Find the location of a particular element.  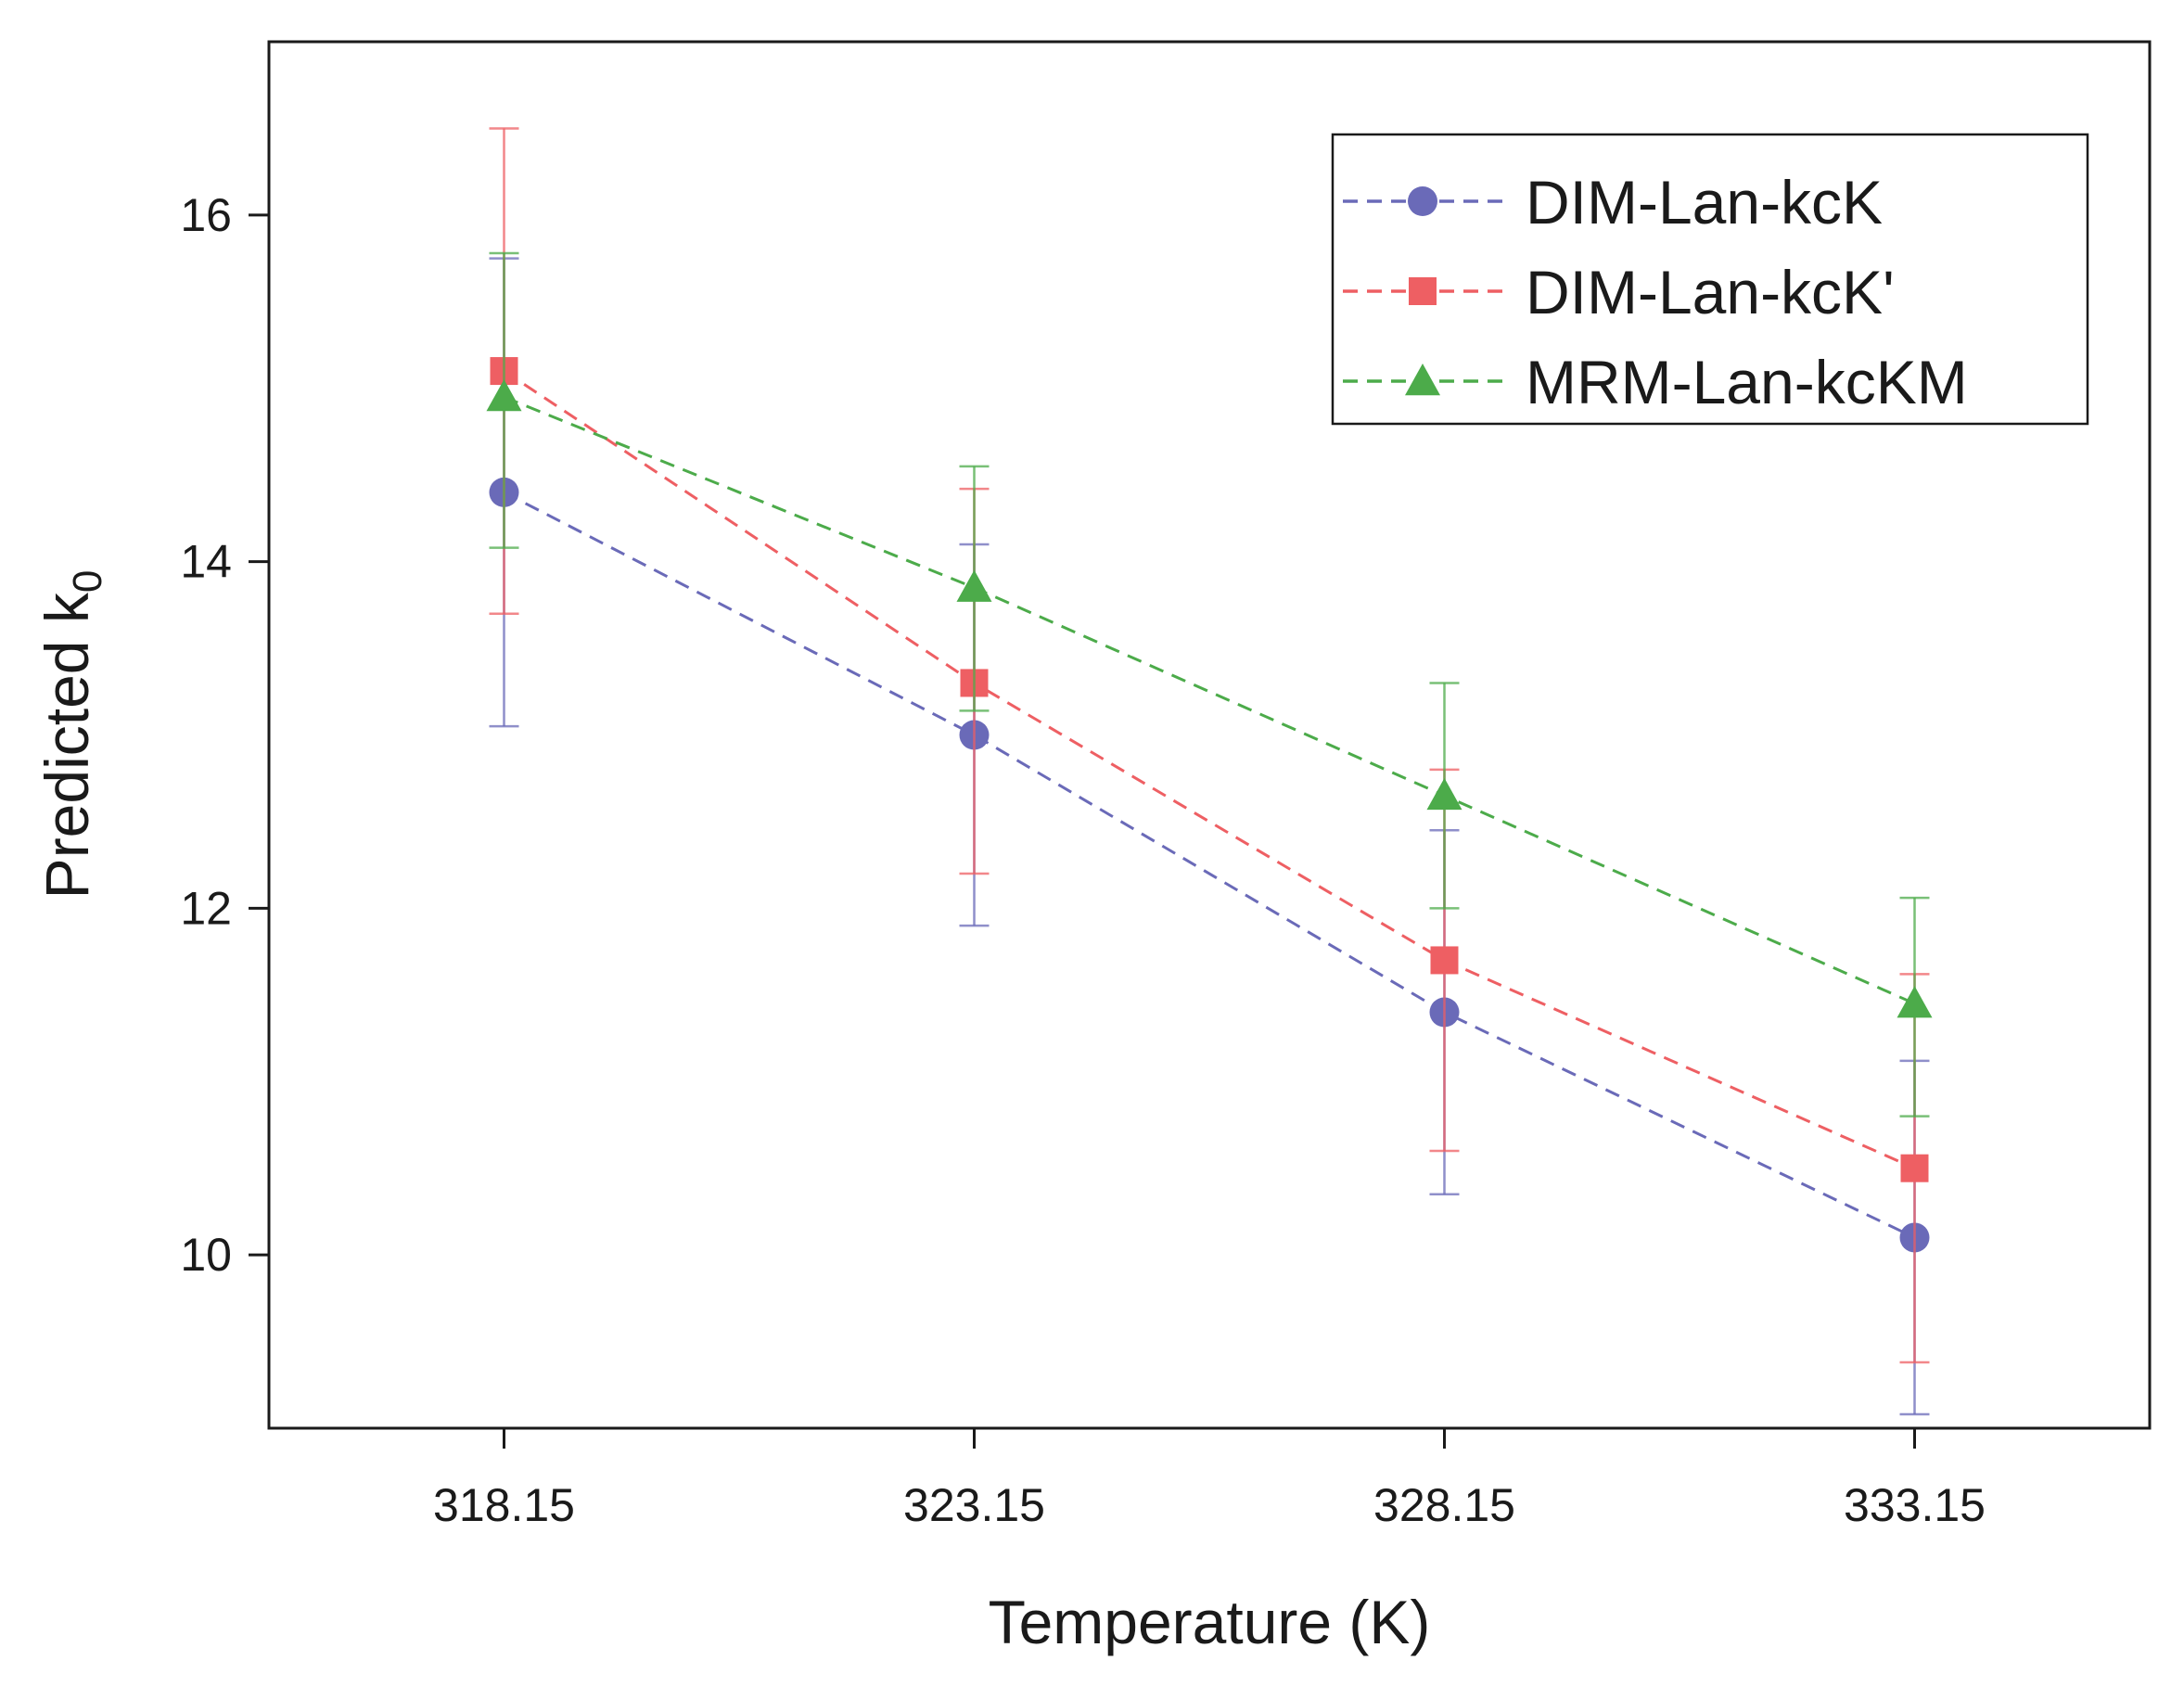

x-axis: 318.15 323.15 328.15 333.15 is located at coordinates (1209, 1479).